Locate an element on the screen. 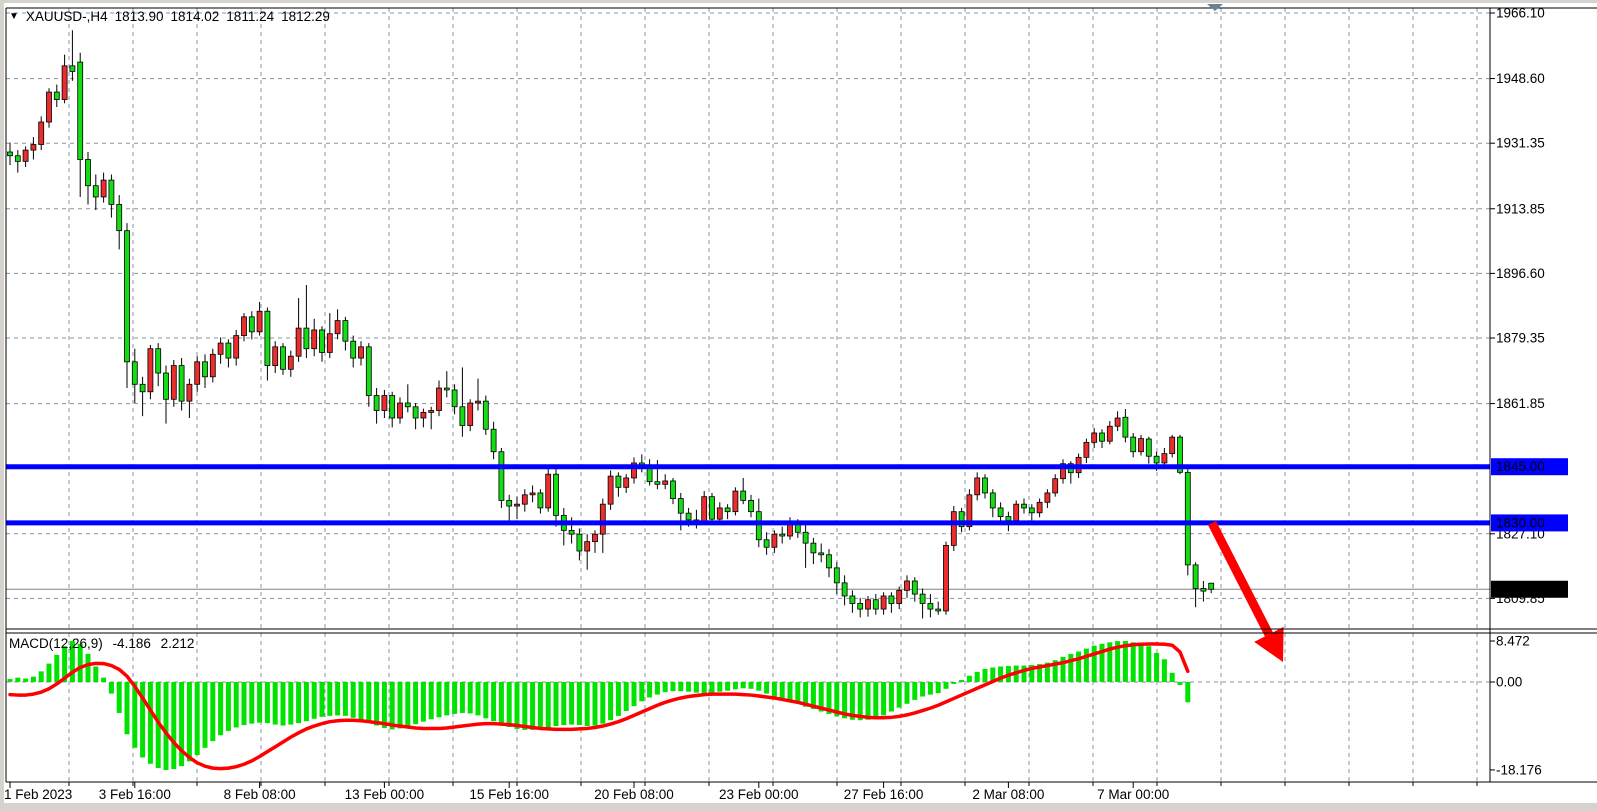 This screenshot has height=811, width=1597. time-axis-label: 27 Feb 16:00 is located at coordinates (884, 794).